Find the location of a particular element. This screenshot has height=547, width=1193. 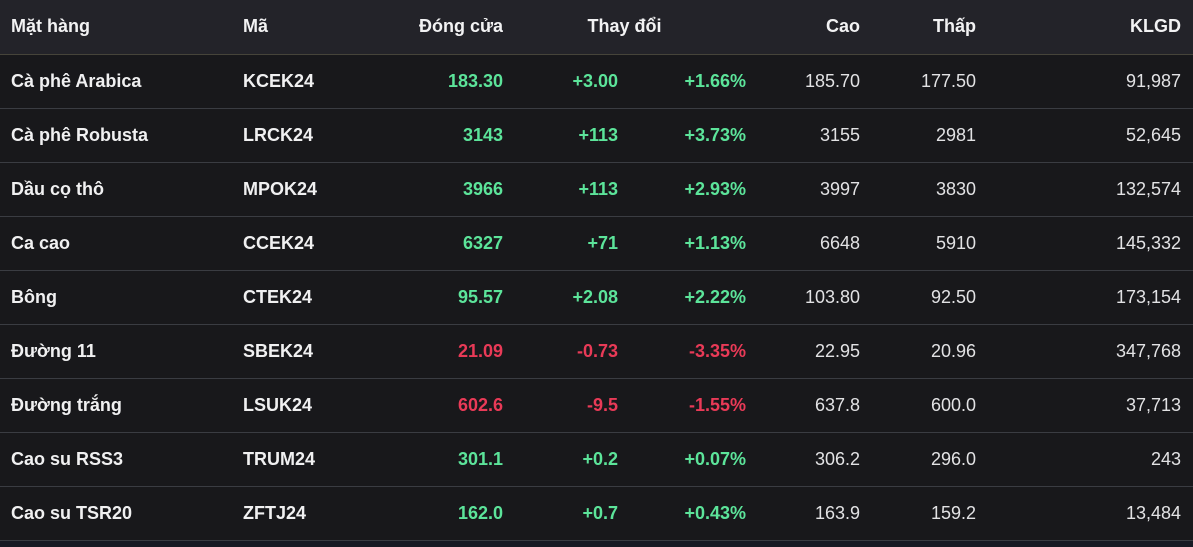

low-cell: 177.50 is located at coordinates (948, 80).